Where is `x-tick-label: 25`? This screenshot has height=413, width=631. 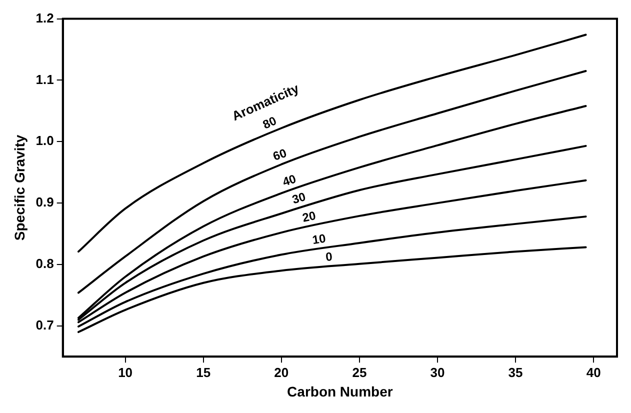
x-tick-label: 25 is located at coordinates (359, 372).